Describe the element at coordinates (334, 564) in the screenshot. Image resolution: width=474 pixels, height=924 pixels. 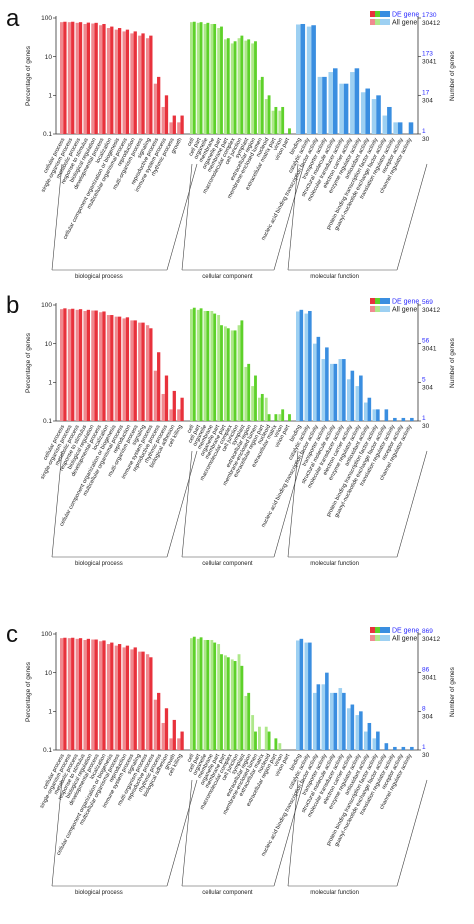
I see `group-label: molecular function` at that location.